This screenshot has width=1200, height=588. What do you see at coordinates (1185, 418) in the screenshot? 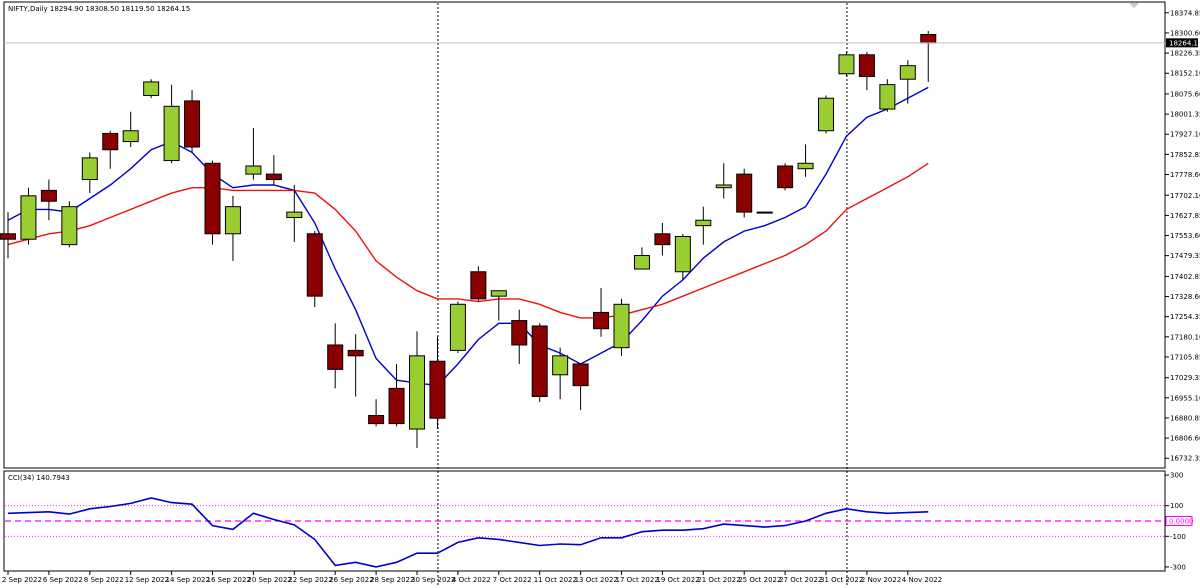
I see `price-tick-label: 16880.85` at bounding box center [1185, 418].